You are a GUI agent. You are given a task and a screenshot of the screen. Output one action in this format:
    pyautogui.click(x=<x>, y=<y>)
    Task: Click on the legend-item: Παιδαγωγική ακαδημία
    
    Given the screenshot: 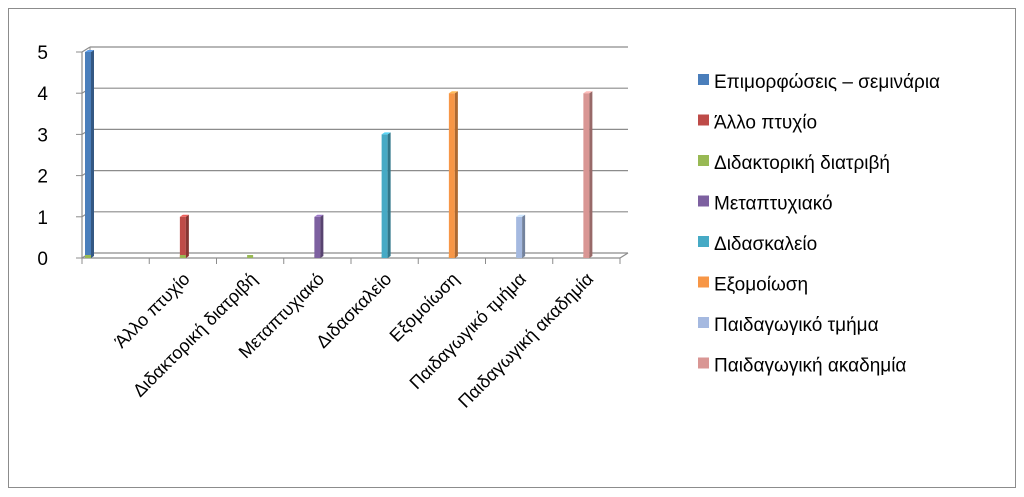 What is the action you would take?
    pyautogui.click(x=802, y=366)
    